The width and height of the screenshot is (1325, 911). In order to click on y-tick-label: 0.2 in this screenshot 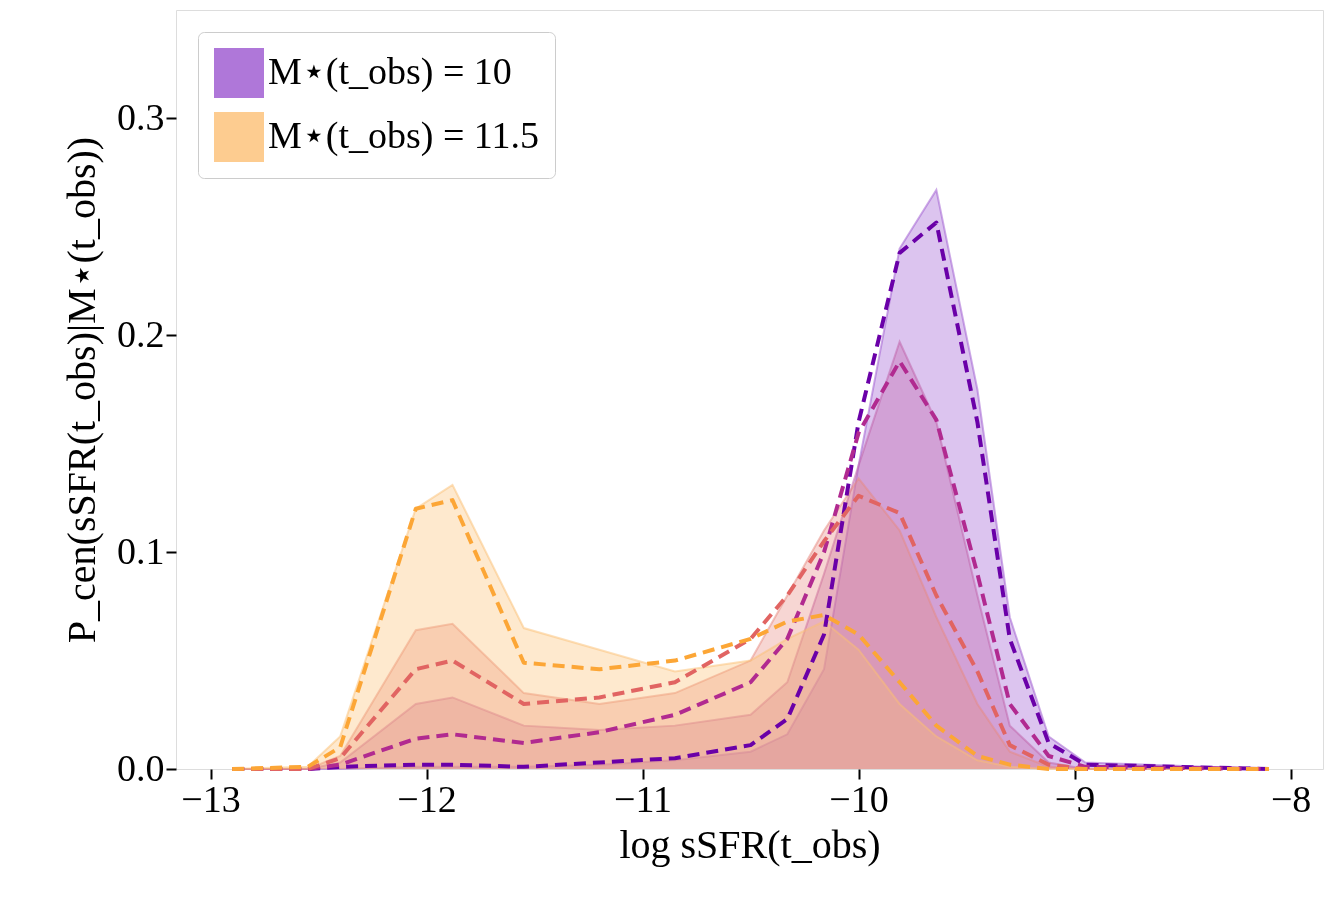, I will do `click(141, 333)`.